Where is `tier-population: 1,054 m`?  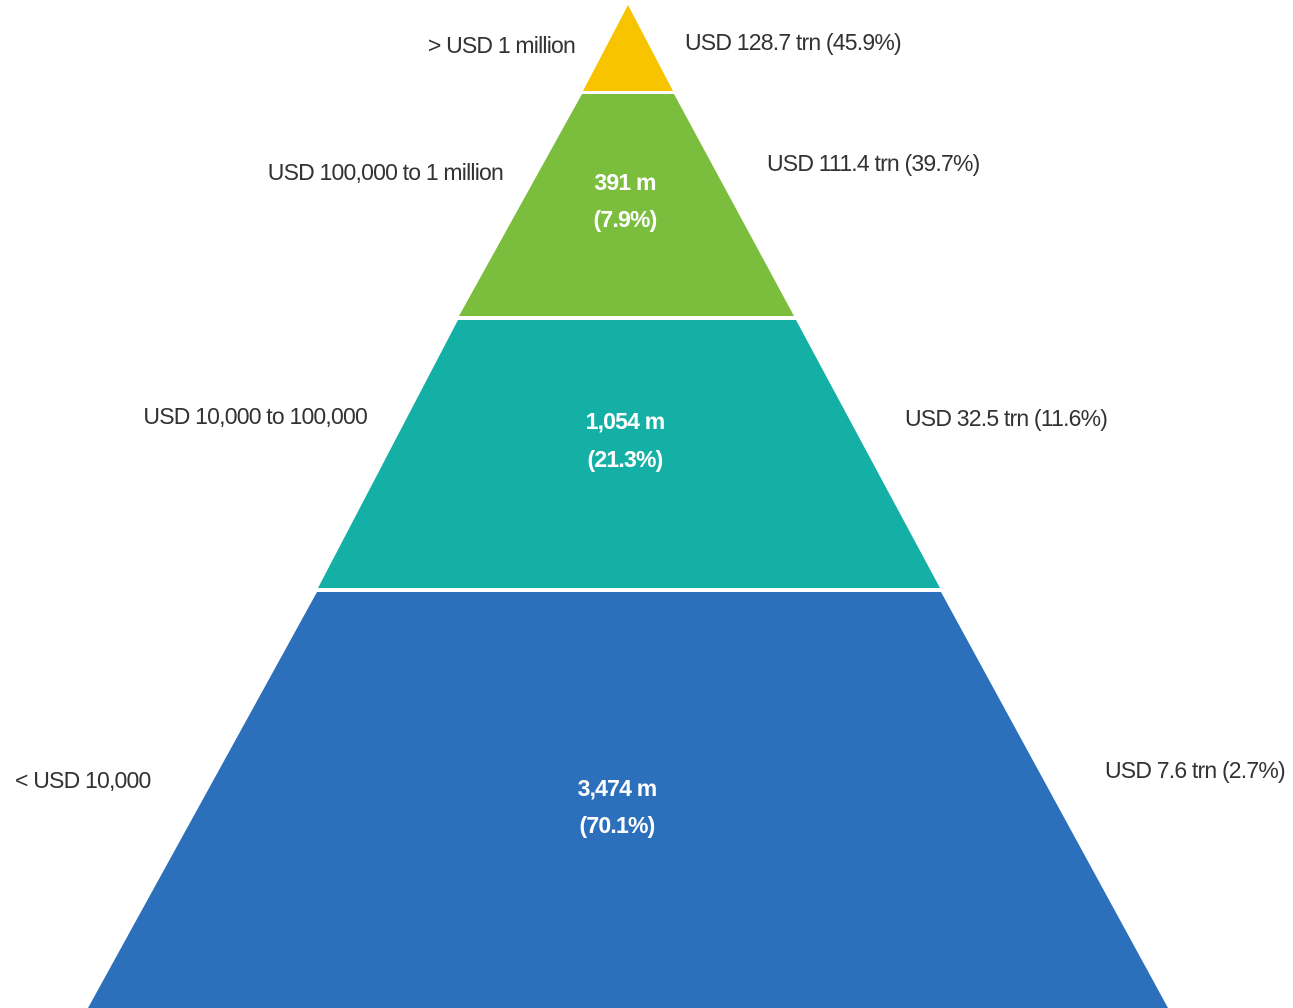
tier-population: 1,054 m is located at coordinates (625, 421).